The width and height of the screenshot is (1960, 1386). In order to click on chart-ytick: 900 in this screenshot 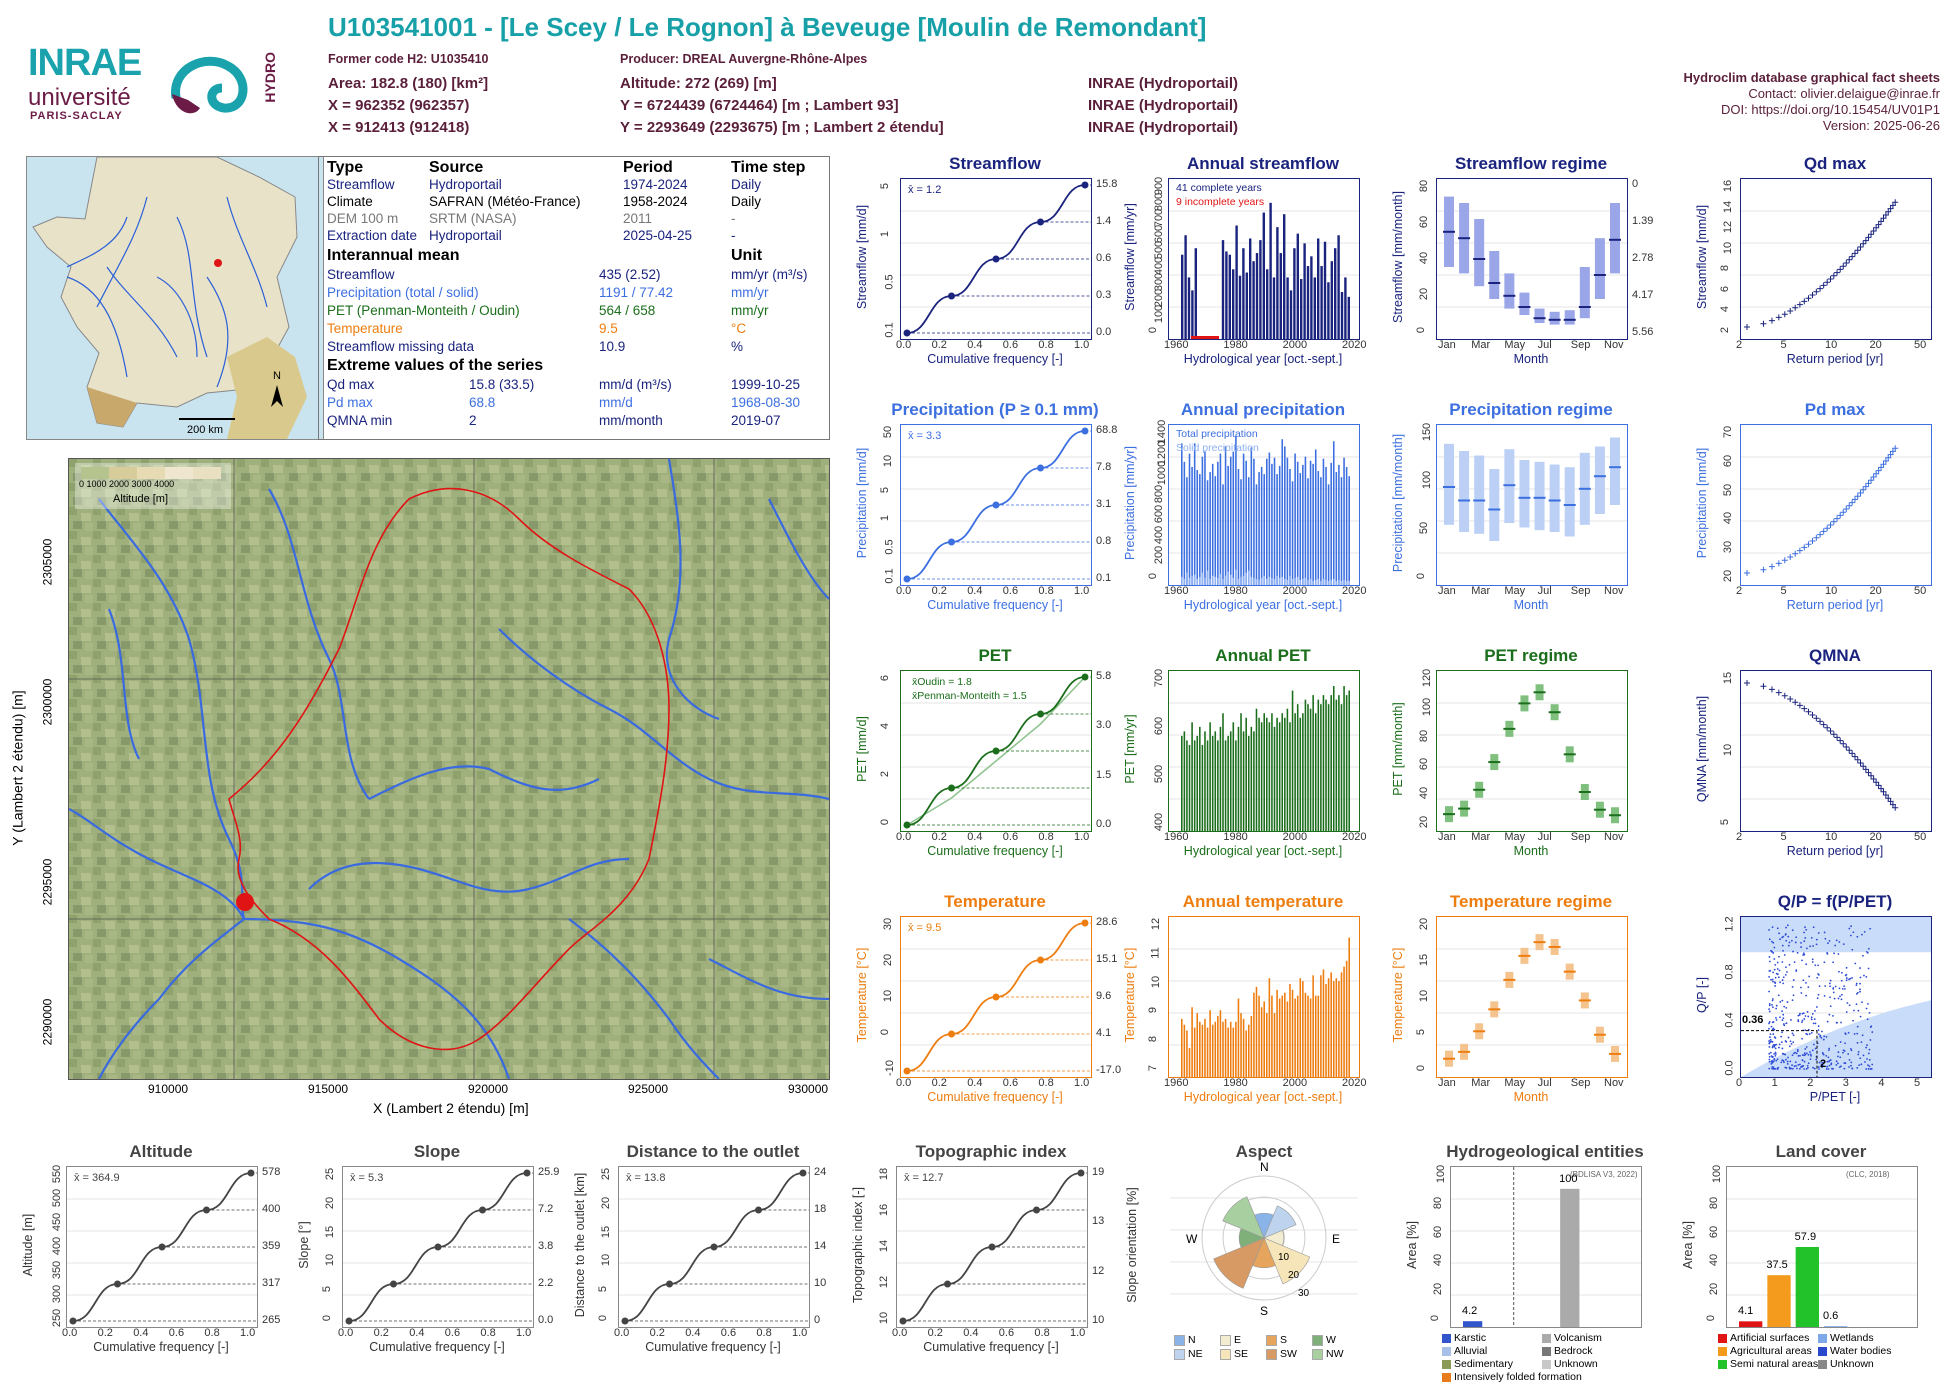, I will do `click(1159, 186)`.